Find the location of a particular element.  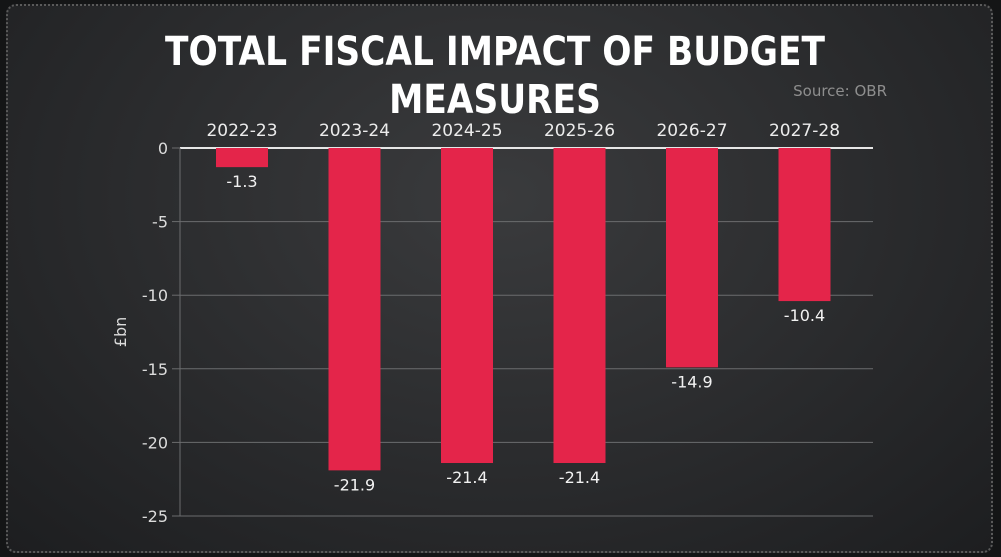

category-label: 2024-25 is located at coordinates (466, 131).